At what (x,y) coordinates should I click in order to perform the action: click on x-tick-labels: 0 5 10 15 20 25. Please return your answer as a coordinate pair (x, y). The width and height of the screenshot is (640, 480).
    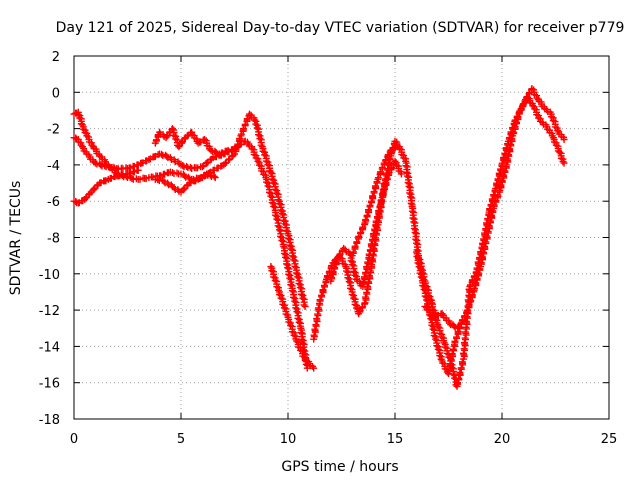
    Looking at the image, I should click on (343, 439).